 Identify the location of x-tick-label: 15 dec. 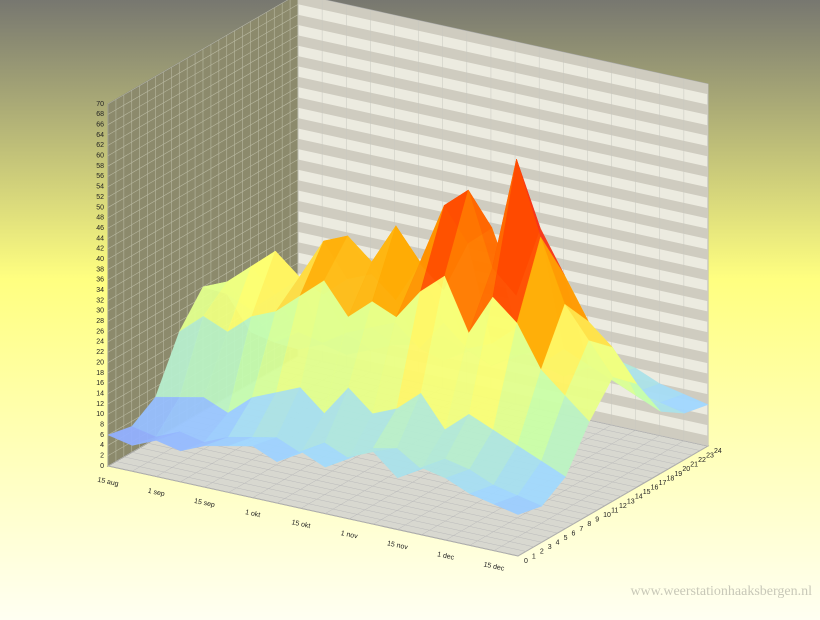
(494, 566).